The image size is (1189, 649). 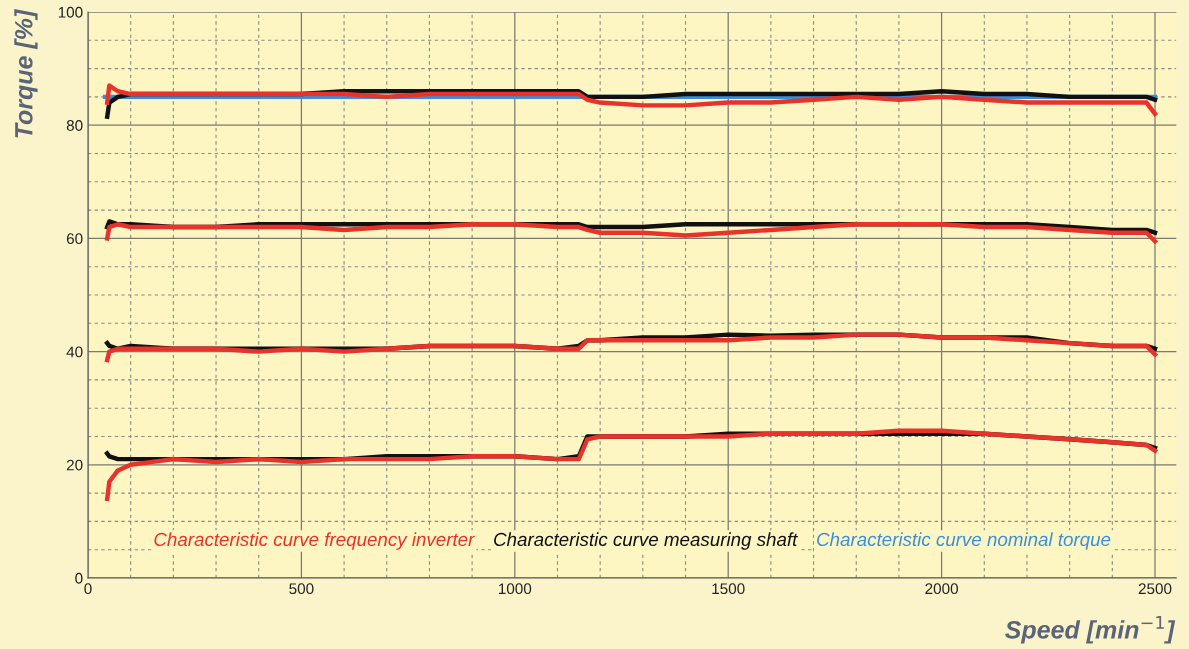 I want to click on y-tick-label: 40, so click(x=74, y=352).